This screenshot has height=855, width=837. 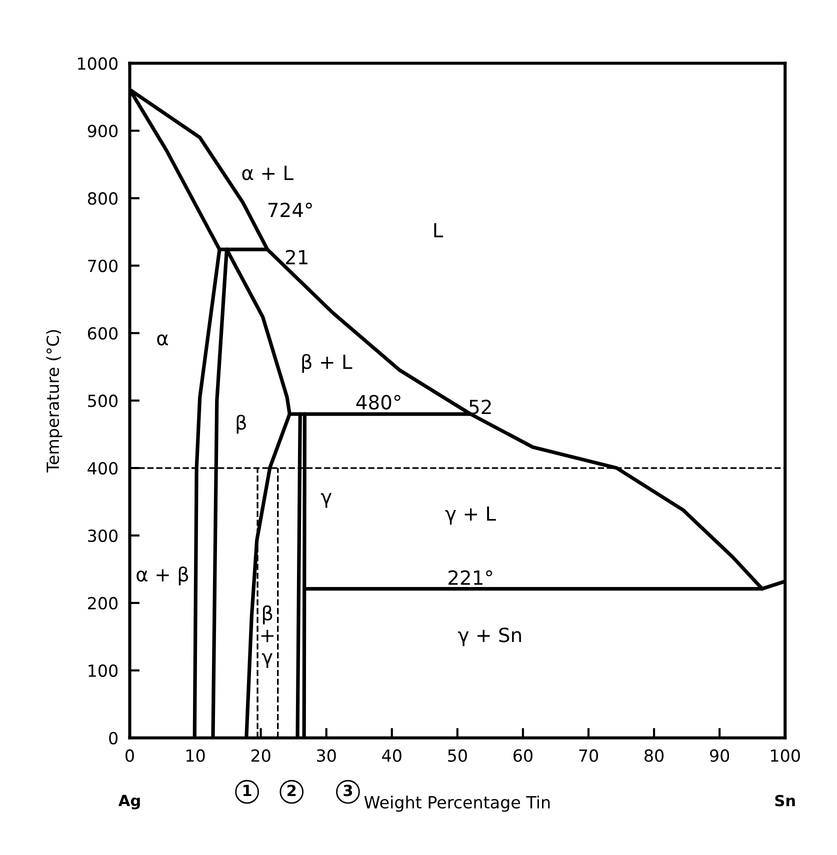 I want to click on text: 3, so click(x=348, y=790).